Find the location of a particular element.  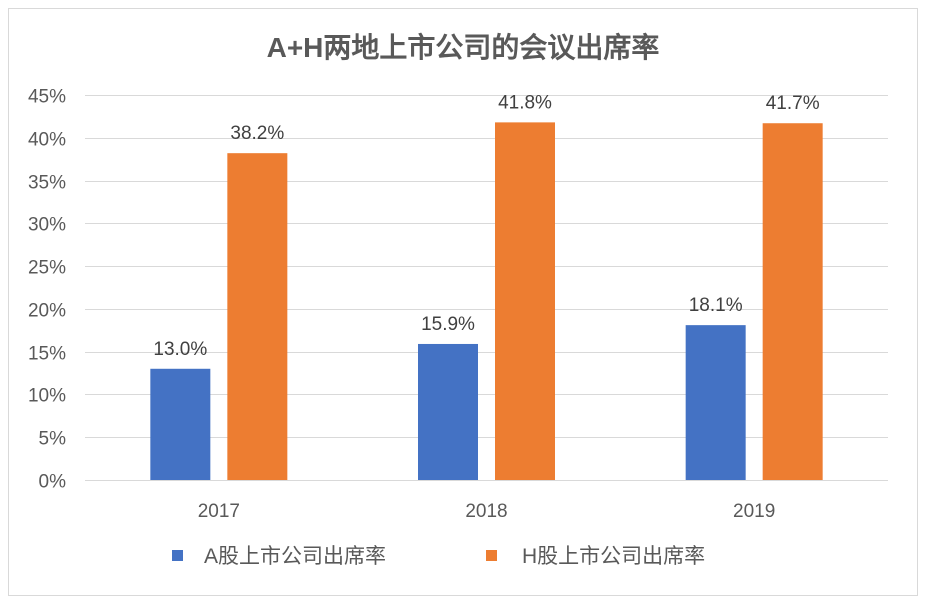

x-tick-label: 2017 is located at coordinates (219, 511).